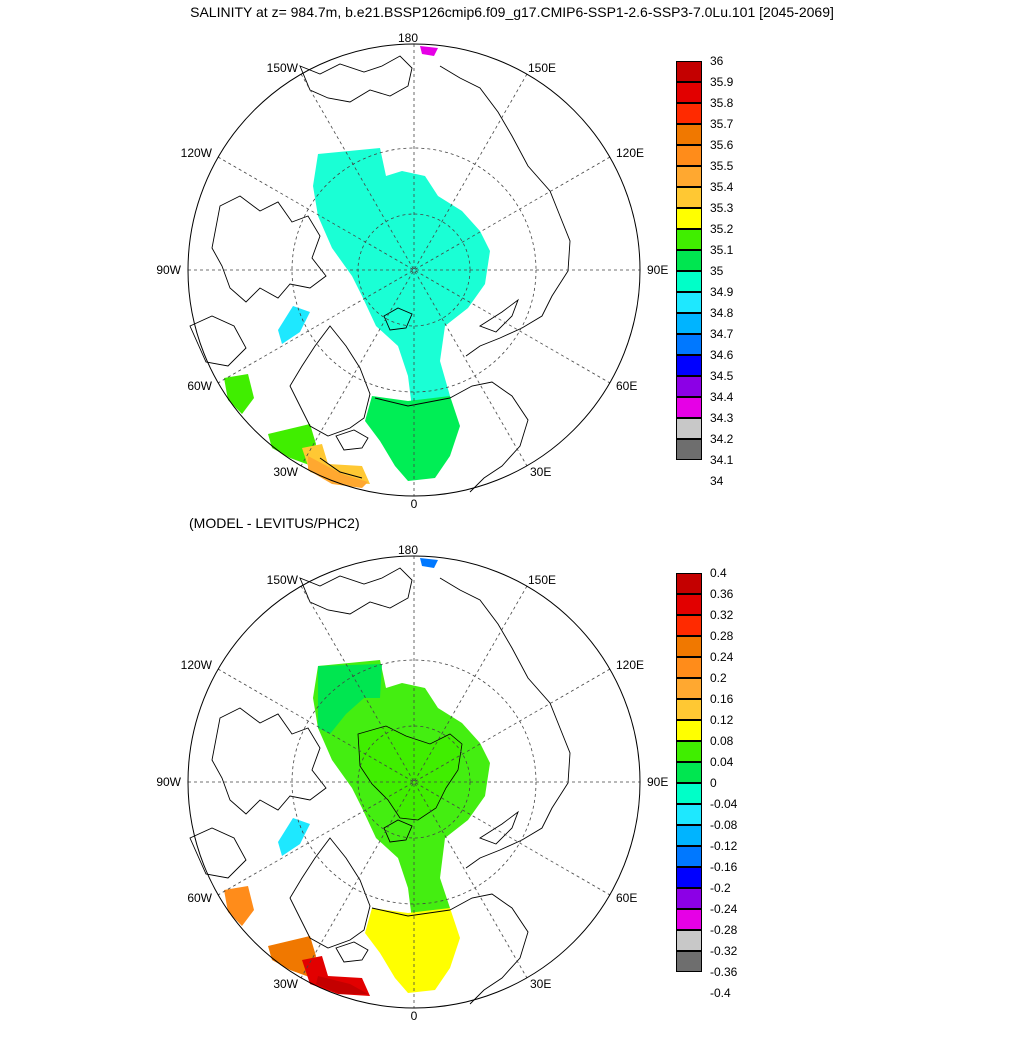 This screenshot has height=1038, width=1024. I want to click on colorbar-label: 0.24, so click(722, 657).